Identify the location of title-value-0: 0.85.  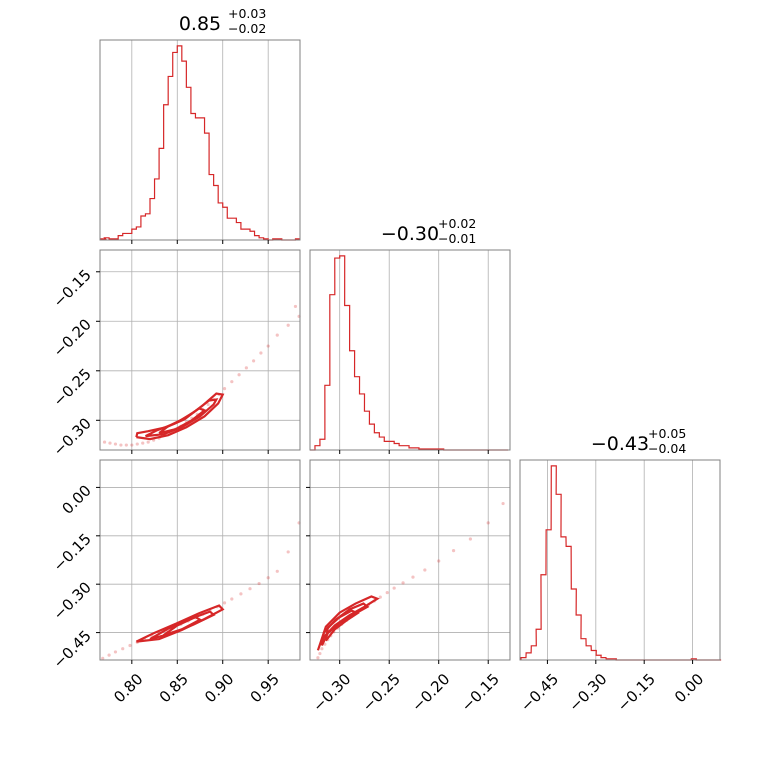
(200, 24).